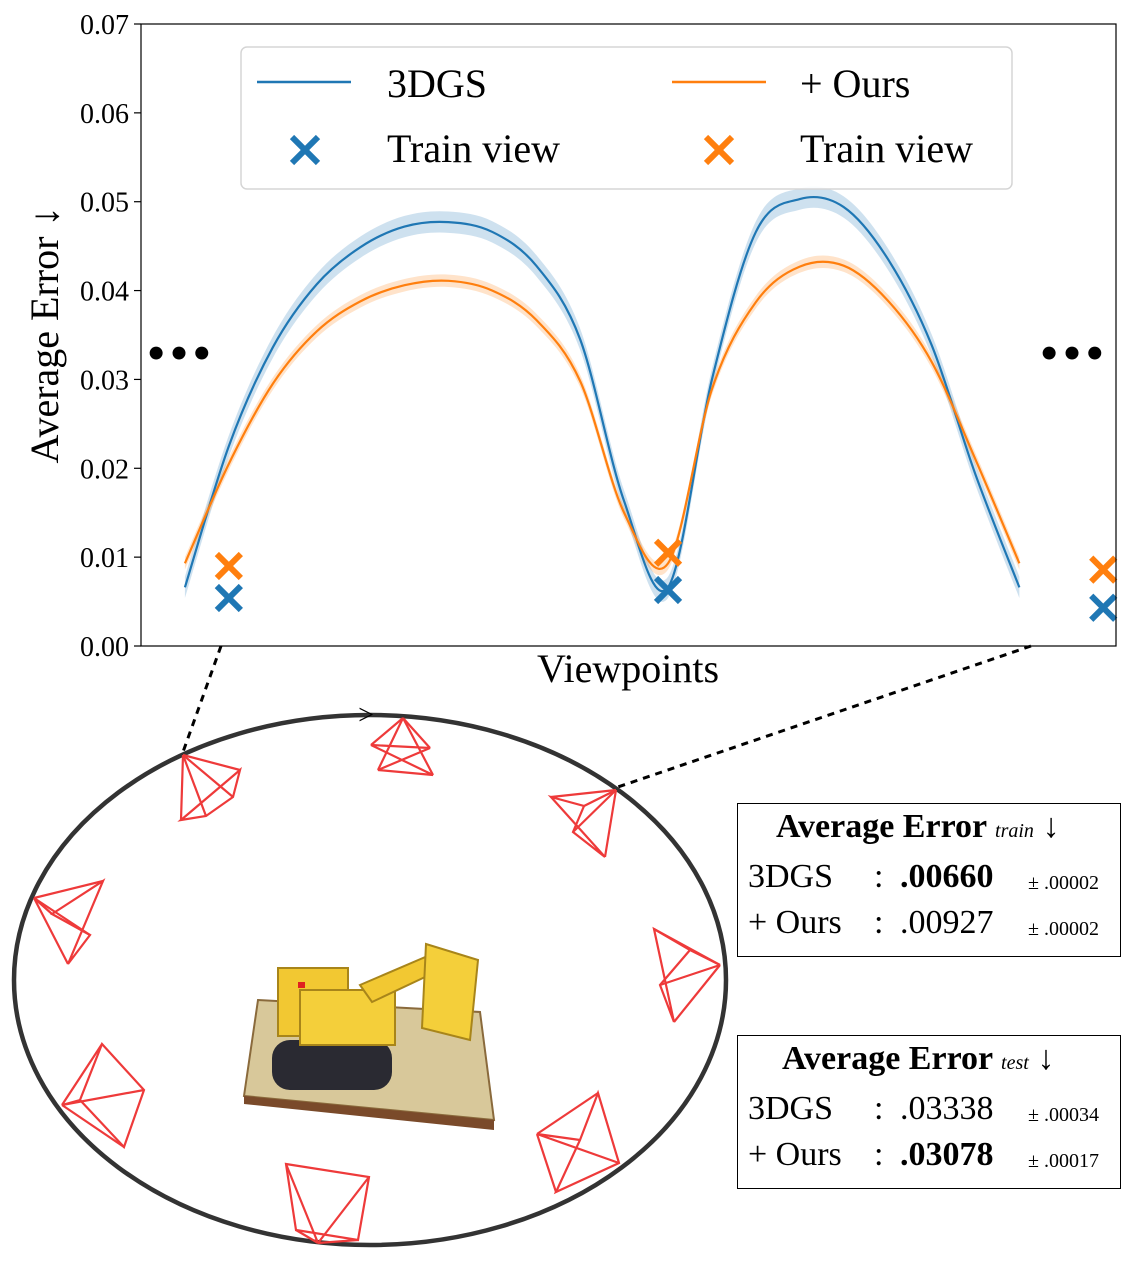  I want to click on scene-object, so click(369, 1036).